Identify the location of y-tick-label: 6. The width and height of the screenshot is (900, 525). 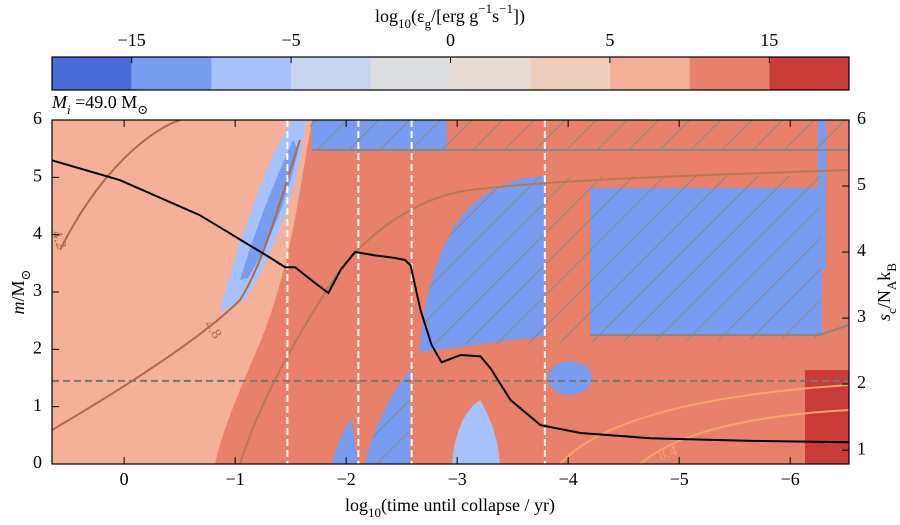
(37, 118).